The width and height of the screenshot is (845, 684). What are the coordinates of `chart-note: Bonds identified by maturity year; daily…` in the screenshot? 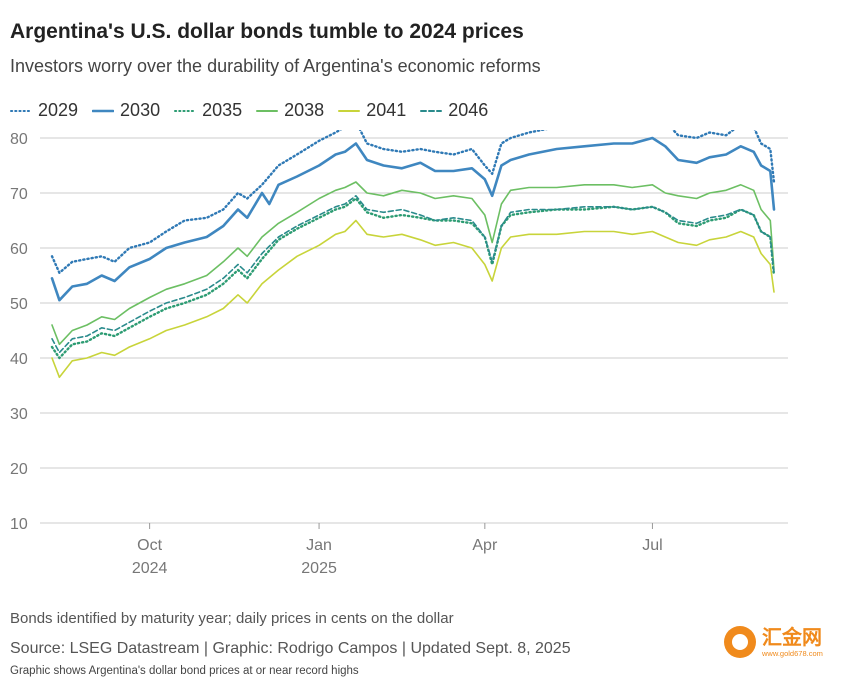 It's located at (232, 618).